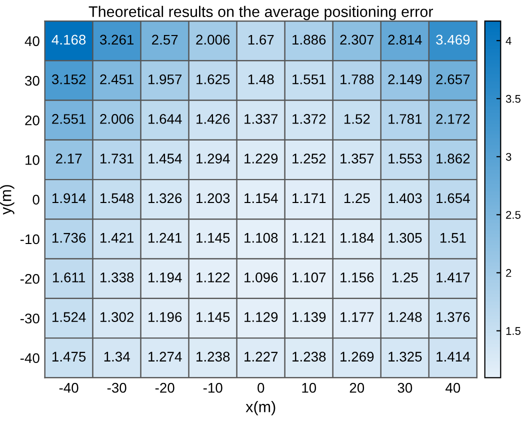 Image resolution: width=527 pixels, height=422 pixels. What do you see at coordinates (117, 237) in the screenshot?
I see `data-label: 1.421` at bounding box center [117, 237].